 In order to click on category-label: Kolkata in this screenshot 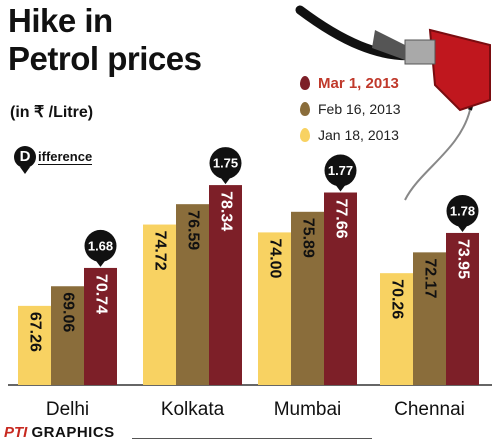, I will do `click(193, 409)`.